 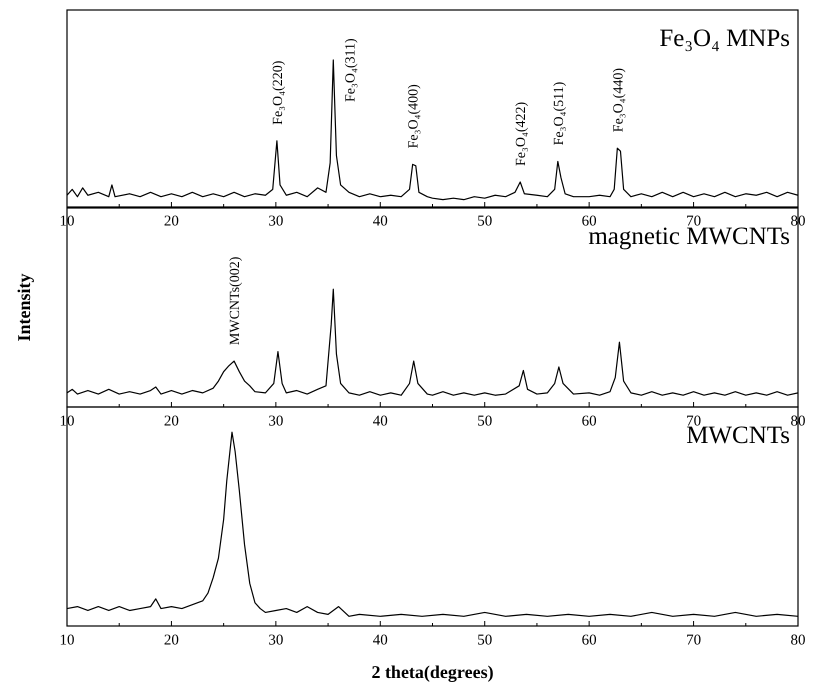 What do you see at coordinates (236, 301) in the screenshot?
I see `annotation: MWCNTs(002)` at bounding box center [236, 301].